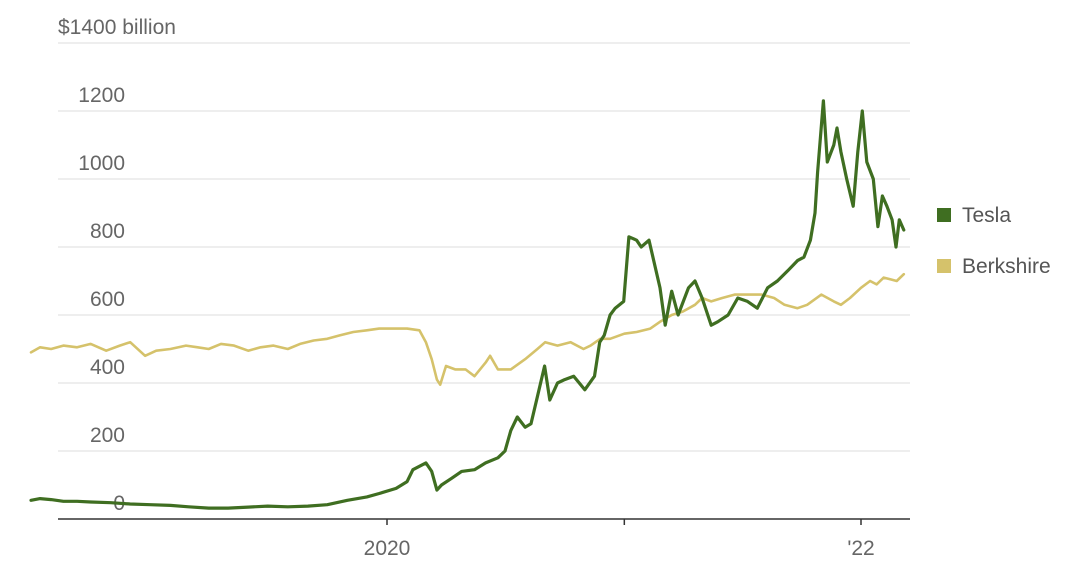 The image size is (1080, 564). What do you see at coordinates (944, 215) in the screenshot?
I see `legend-swatch-tesla` at bounding box center [944, 215].